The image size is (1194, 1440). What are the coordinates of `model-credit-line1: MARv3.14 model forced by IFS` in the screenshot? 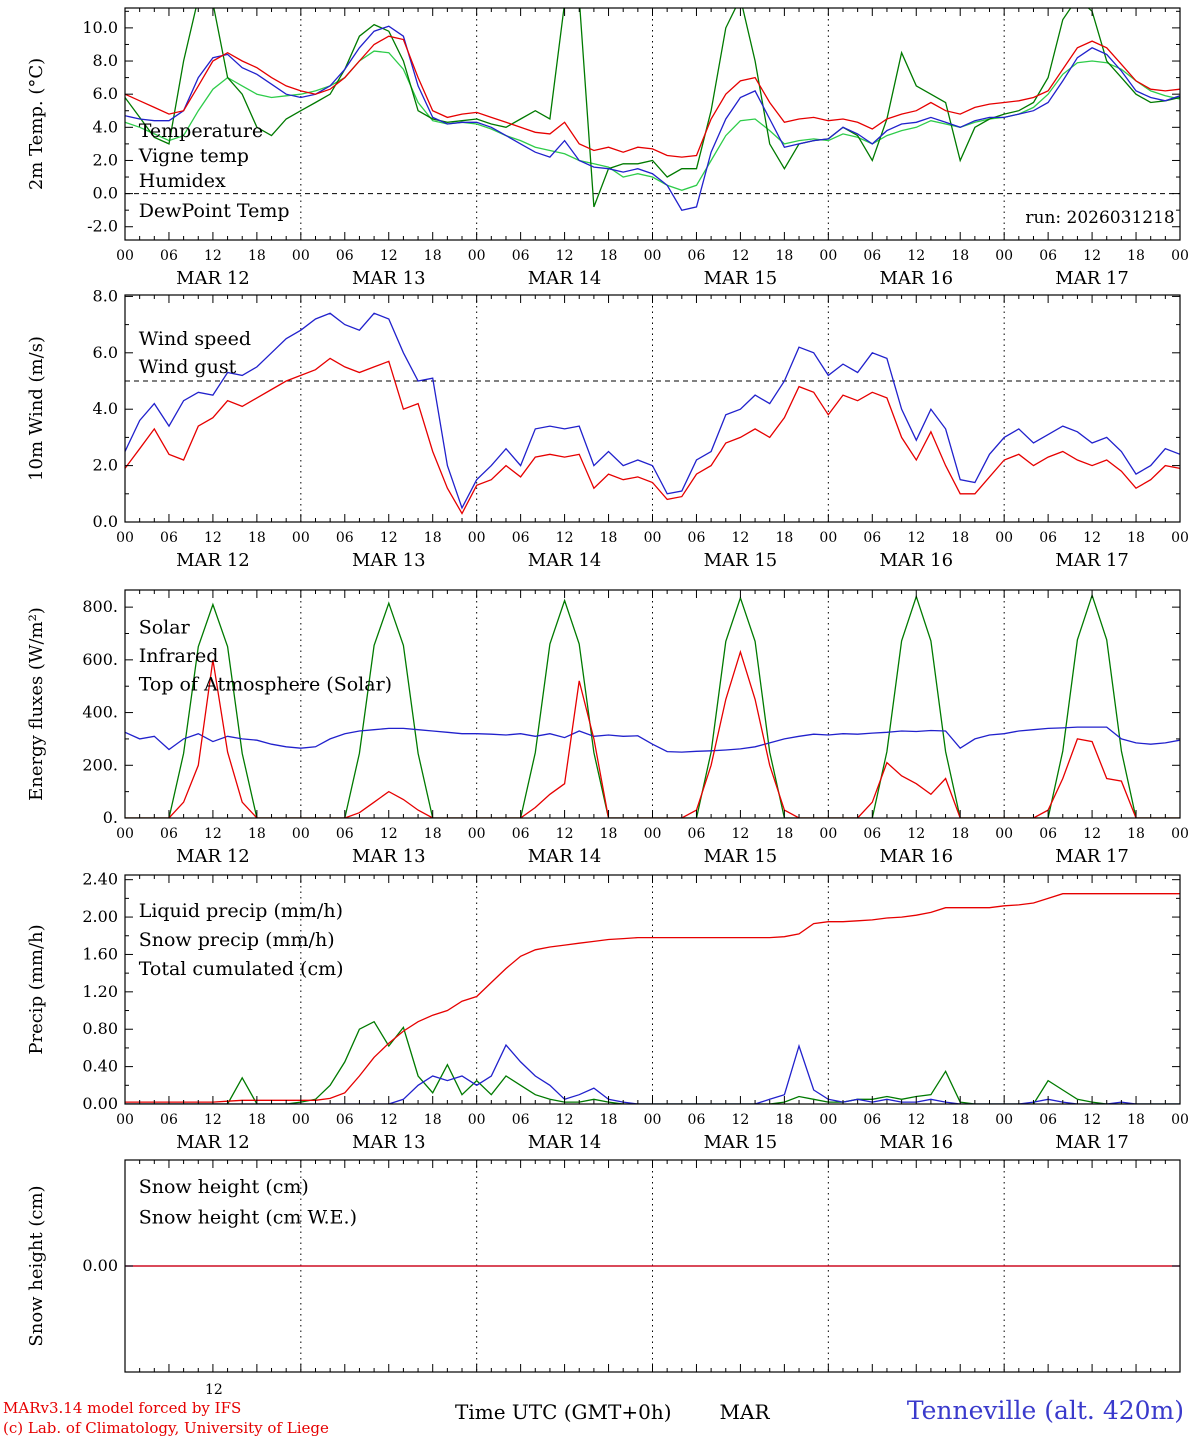 It's located at (122, 1408).